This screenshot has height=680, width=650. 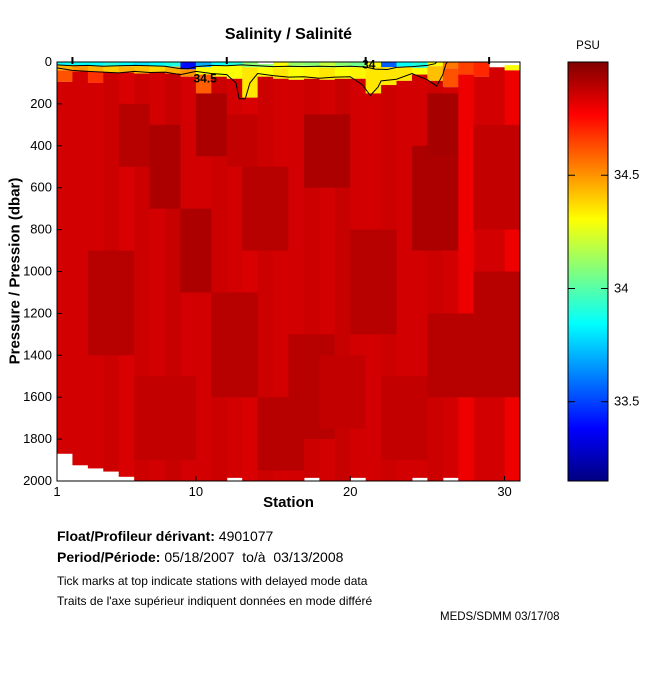 What do you see at coordinates (205, 78) in the screenshot?
I see `contour-label: 34.5` at bounding box center [205, 78].